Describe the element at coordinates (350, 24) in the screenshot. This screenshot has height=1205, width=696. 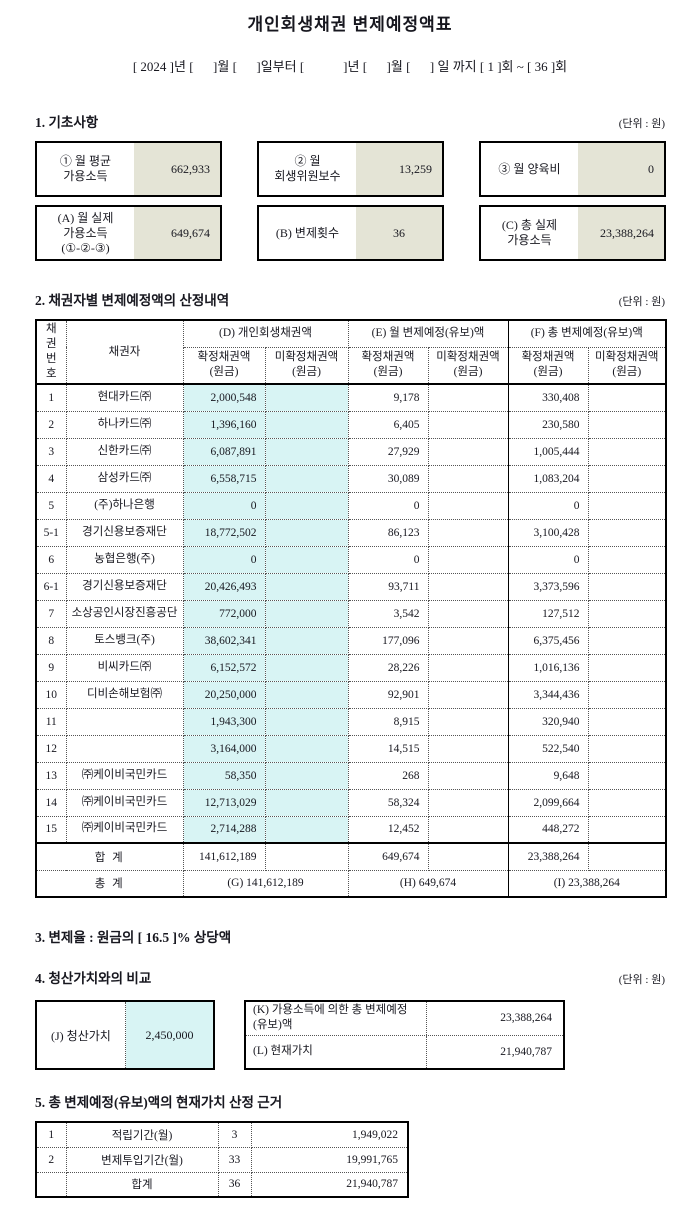
I see `page-title: 개인회생채권 변제예정액표` at that location.